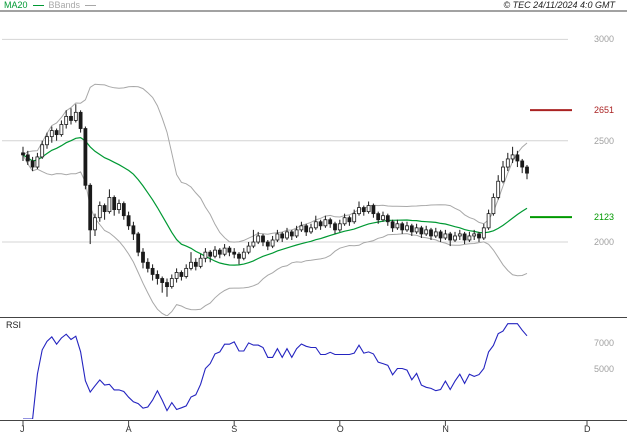  I want to click on y-axis-label: 2000, so click(603, 242).